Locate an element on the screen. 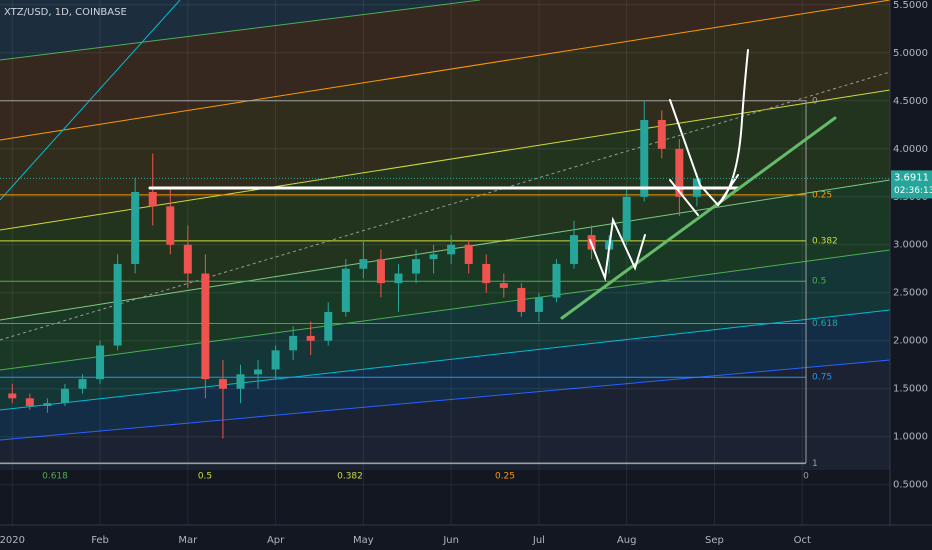  x-tick-label: Jul is located at coordinates (538, 540).